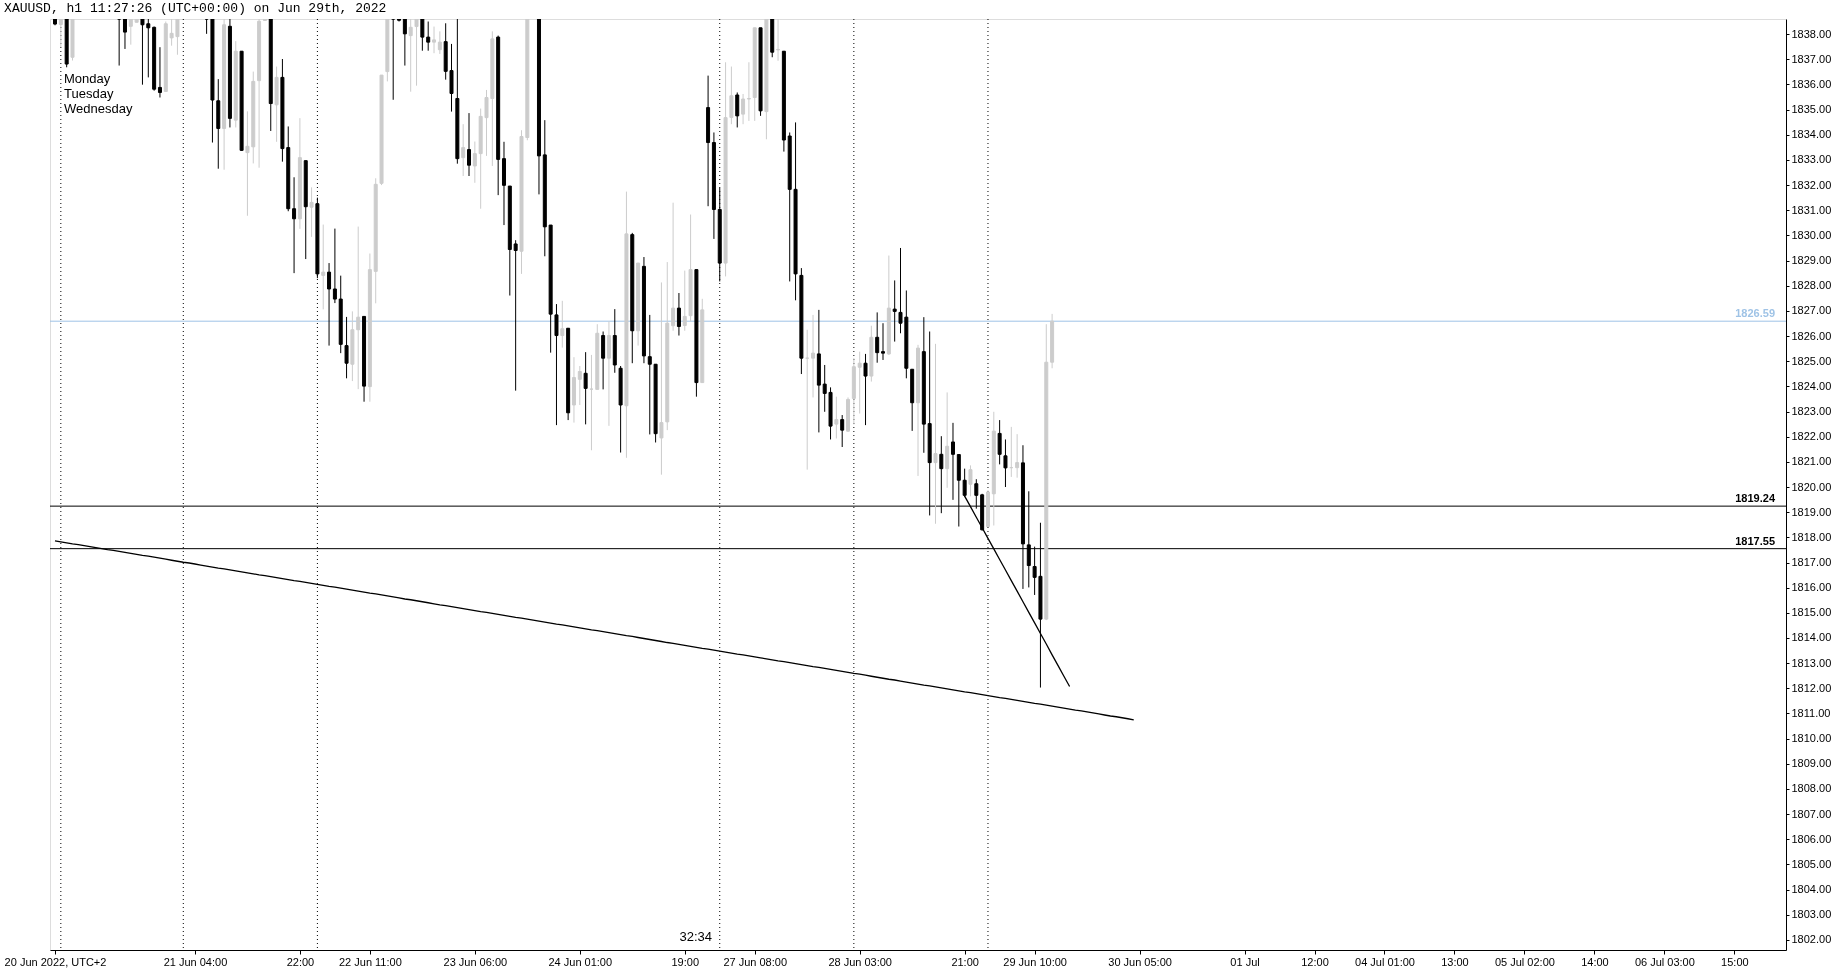  Describe the element at coordinates (1811, 914) in the screenshot. I see `y-tick-label: 1803.00` at that location.